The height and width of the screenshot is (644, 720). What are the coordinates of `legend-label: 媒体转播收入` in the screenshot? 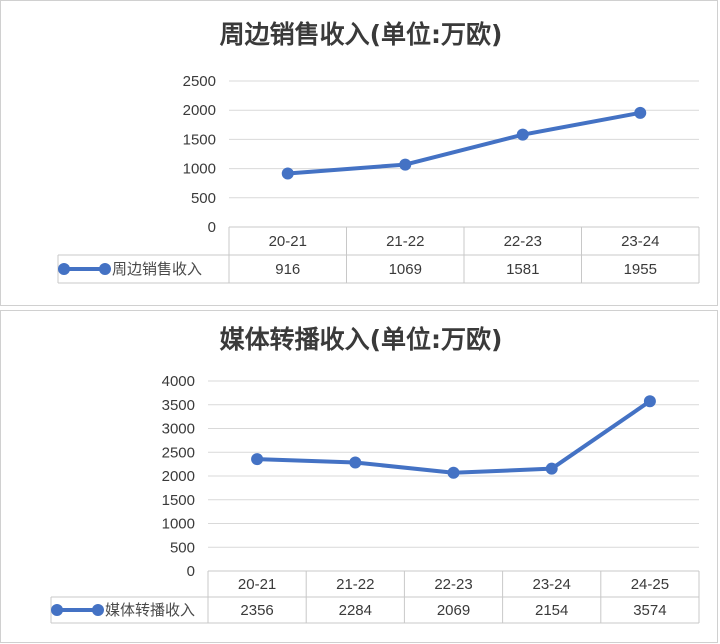 It's located at (150, 610).